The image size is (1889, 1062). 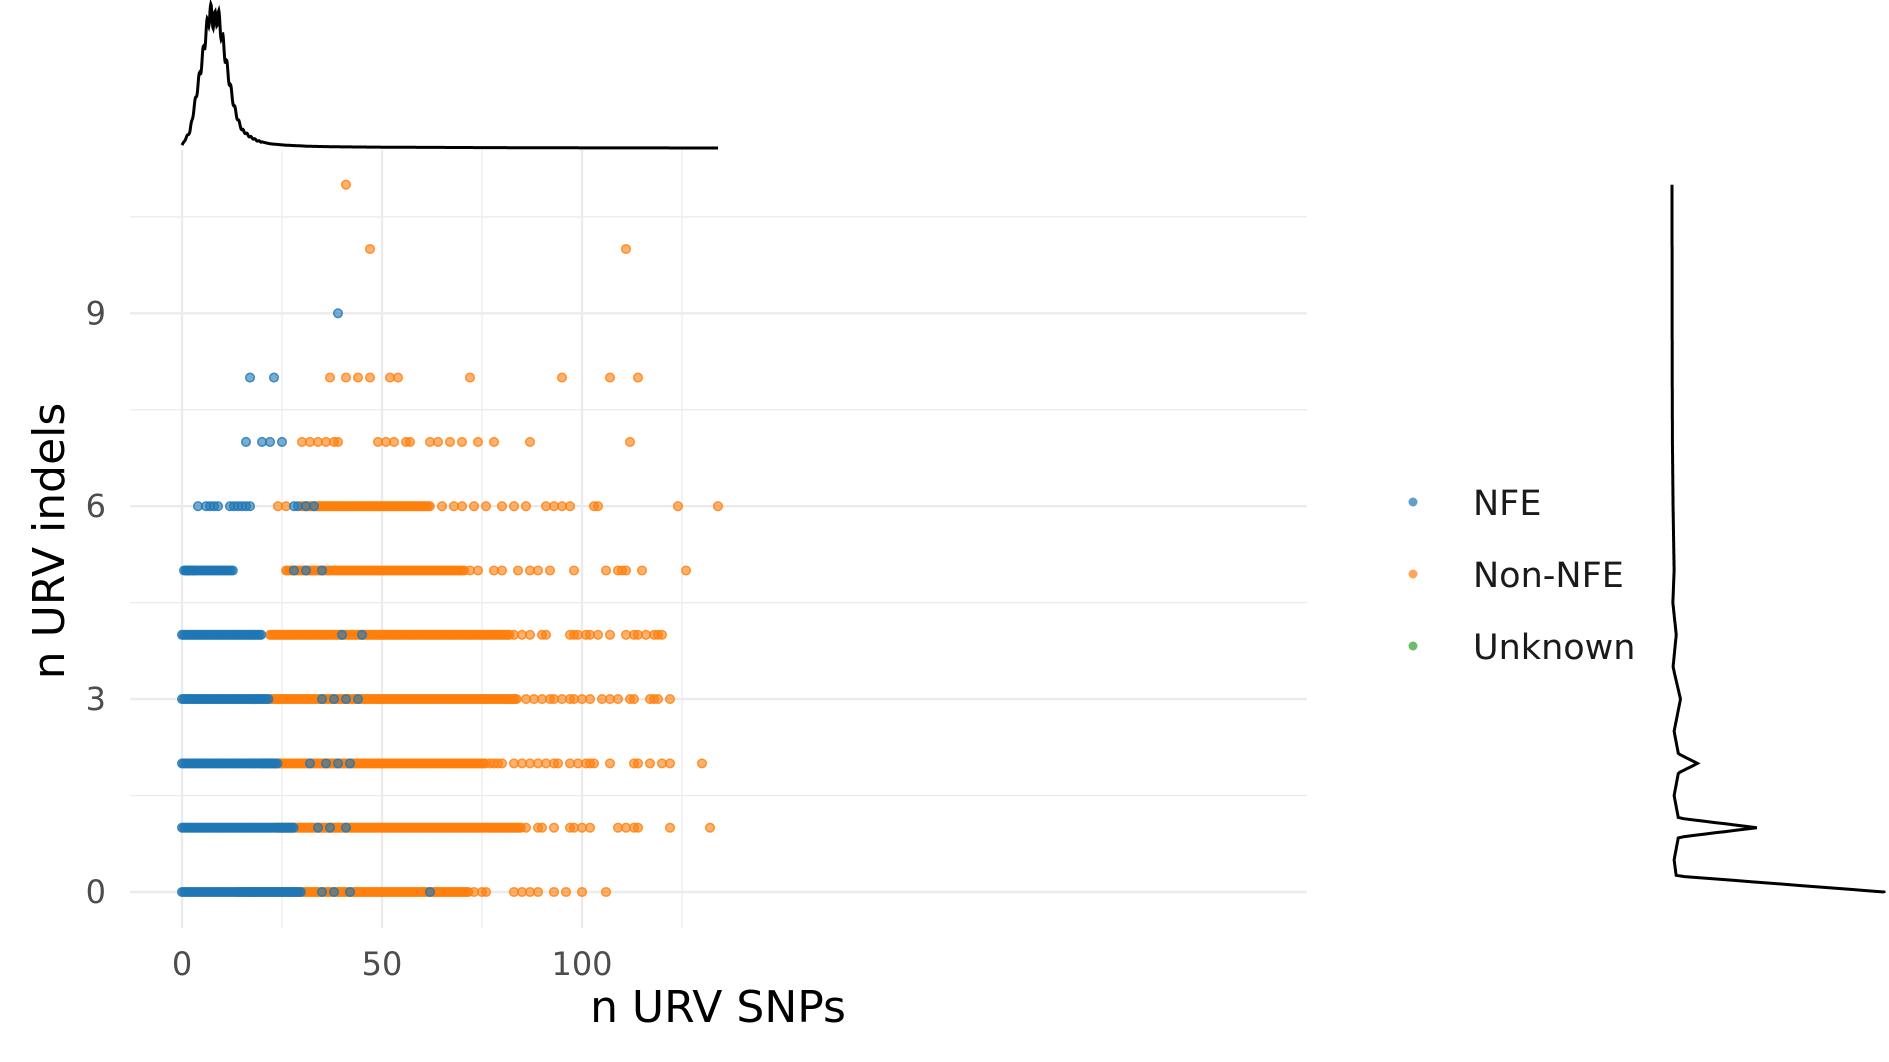 What do you see at coordinates (1778, 539) in the screenshot?
I see `y-marginal-density` at bounding box center [1778, 539].